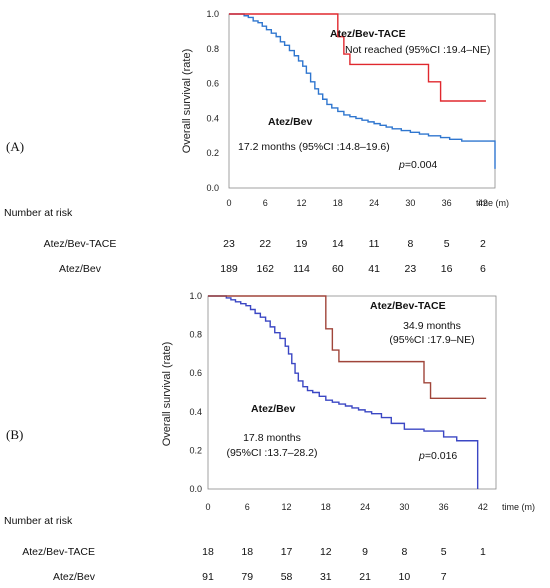 This screenshot has width=550, height=588. What do you see at coordinates (247, 577) in the screenshot?
I see `risk-value: 79` at bounding box center [247, 577].